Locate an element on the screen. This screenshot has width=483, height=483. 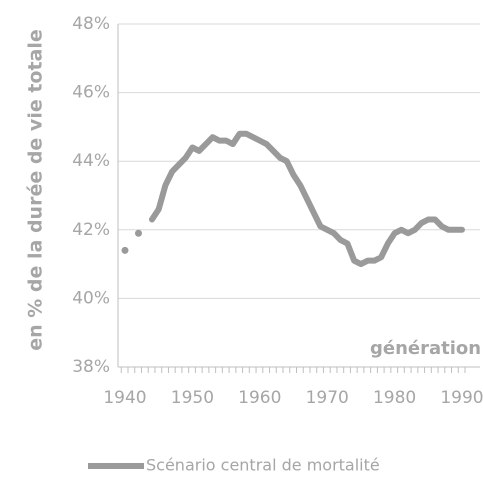
x-tick-label: 1950 is located at coordinates (192, 398).